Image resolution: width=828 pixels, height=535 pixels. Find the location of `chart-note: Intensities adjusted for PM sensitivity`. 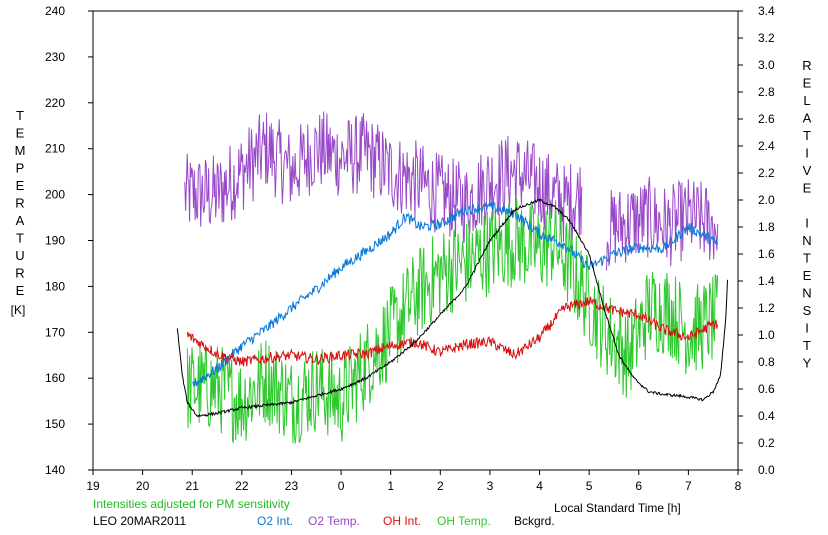

chart-note: Intensities adjusted for PM sensitivity is located at coordinates (191, 504).